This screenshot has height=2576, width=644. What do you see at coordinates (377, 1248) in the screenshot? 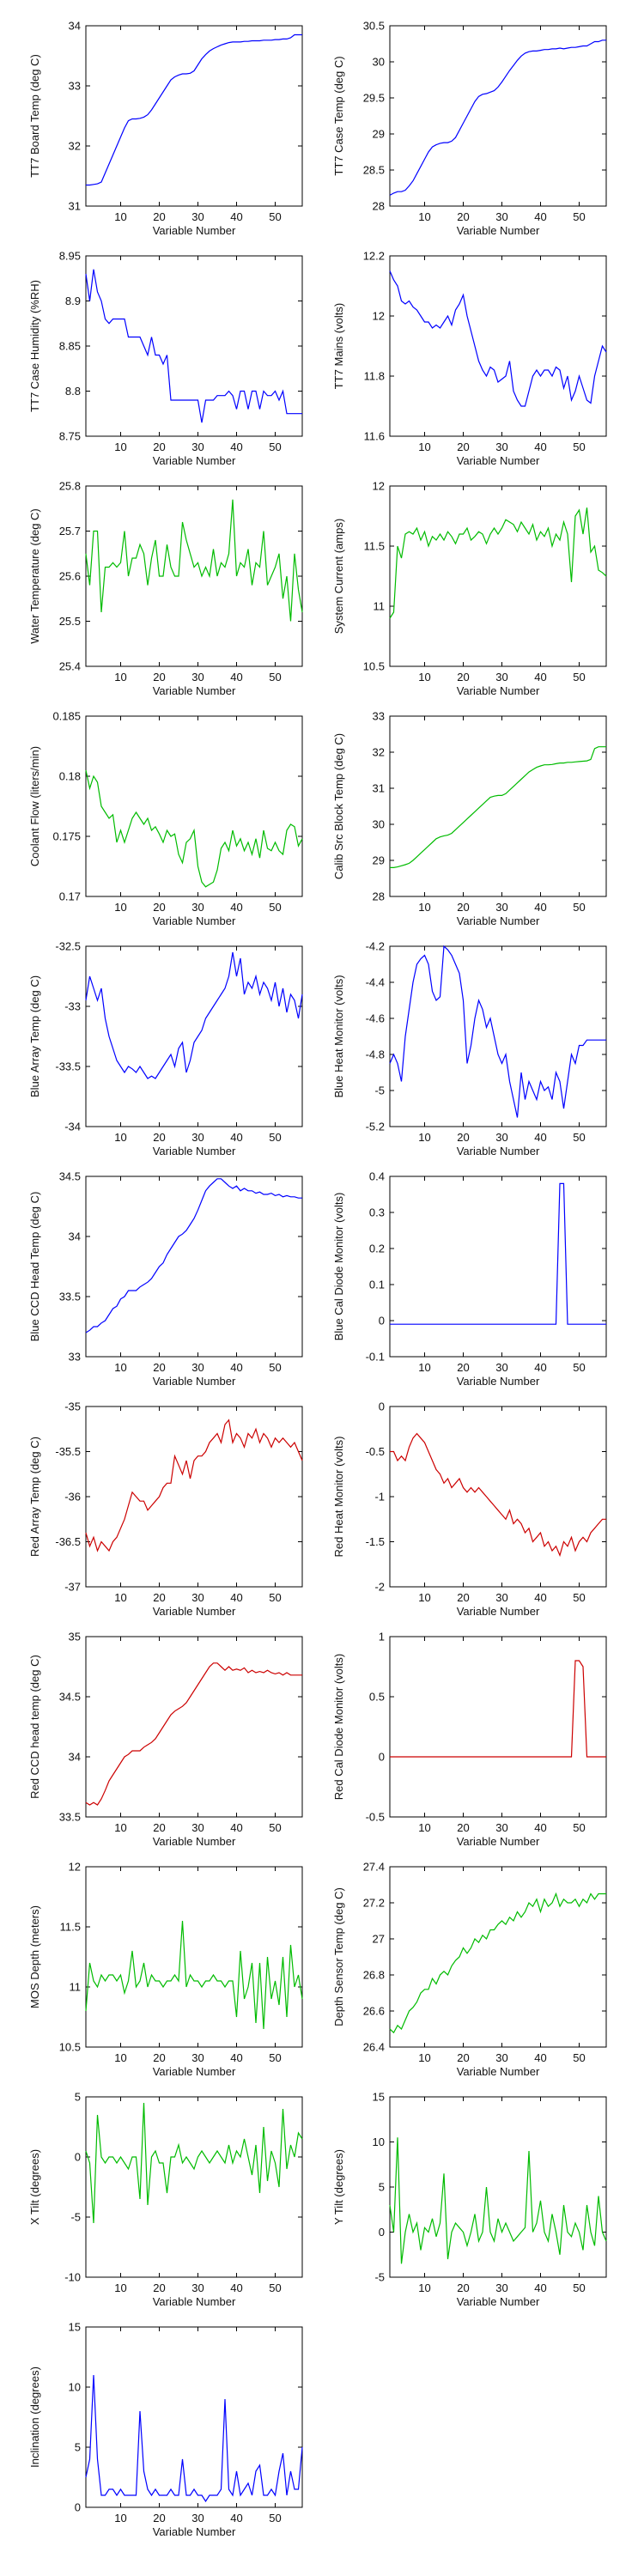
I see `y-tick-label: 0.2` at bounding box center [377, 1248].